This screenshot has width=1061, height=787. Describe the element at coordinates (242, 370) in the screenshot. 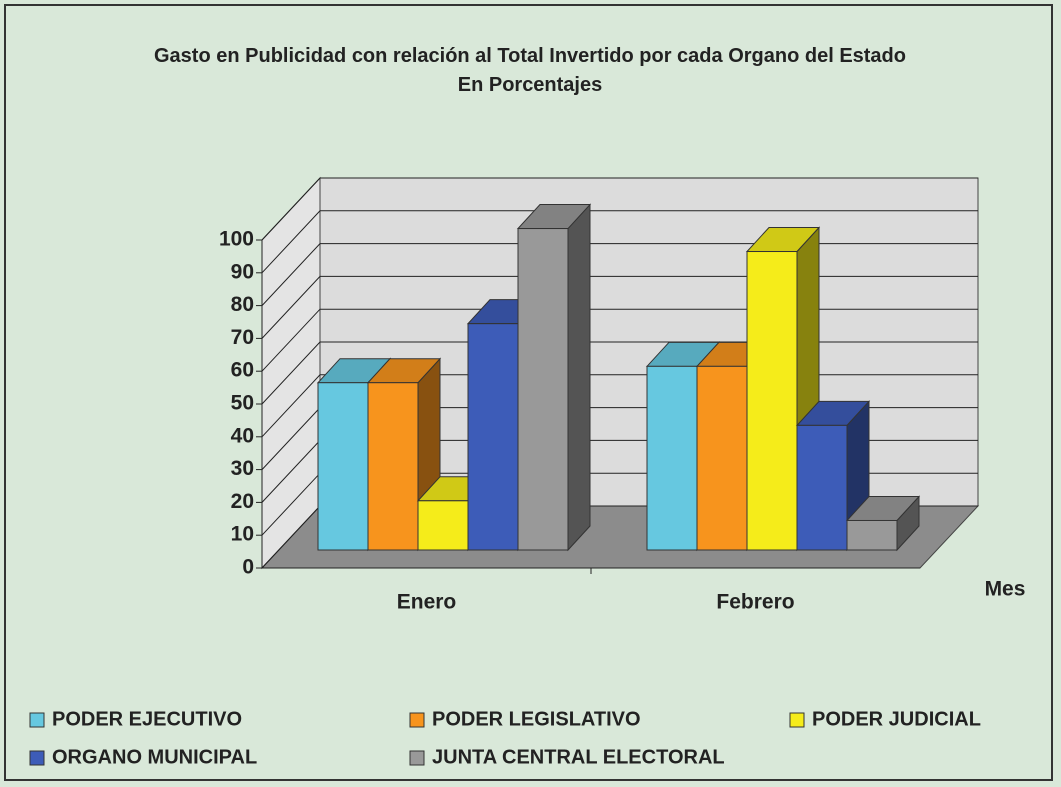

I see `y-tick-label: 60` at that location.